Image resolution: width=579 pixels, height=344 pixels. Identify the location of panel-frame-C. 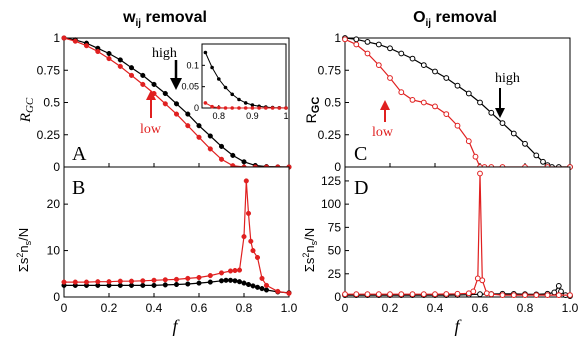
(457, 102).